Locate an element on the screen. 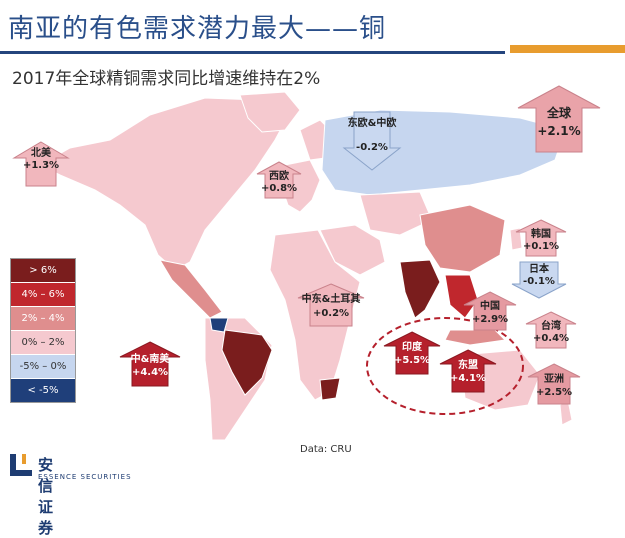 The height and width of the screenshot is (538, 625). header-accent is located at coordinates (567, 49).